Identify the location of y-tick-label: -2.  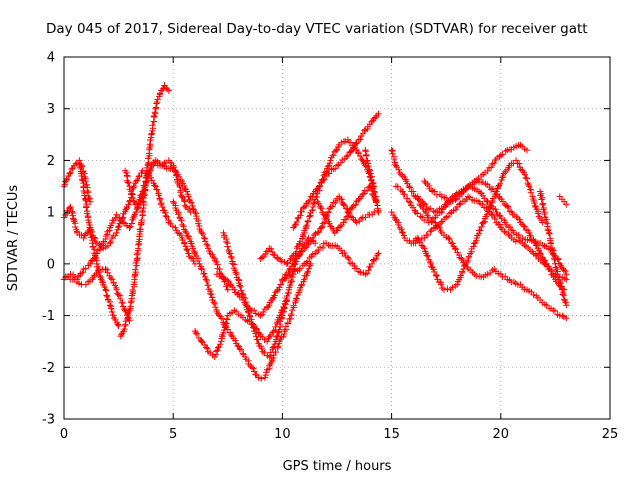
(48, 368).